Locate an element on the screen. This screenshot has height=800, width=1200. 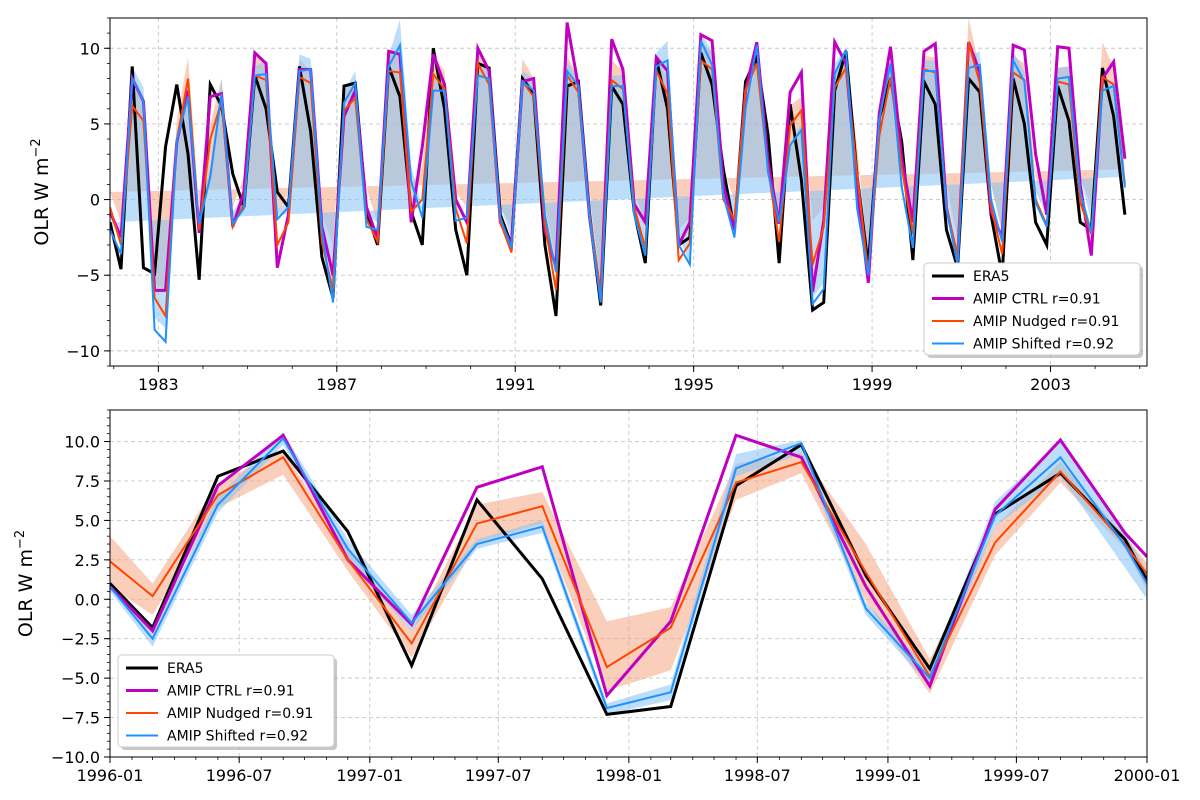
y-tick-label: 7.5 is located at coordinates (87, 481).